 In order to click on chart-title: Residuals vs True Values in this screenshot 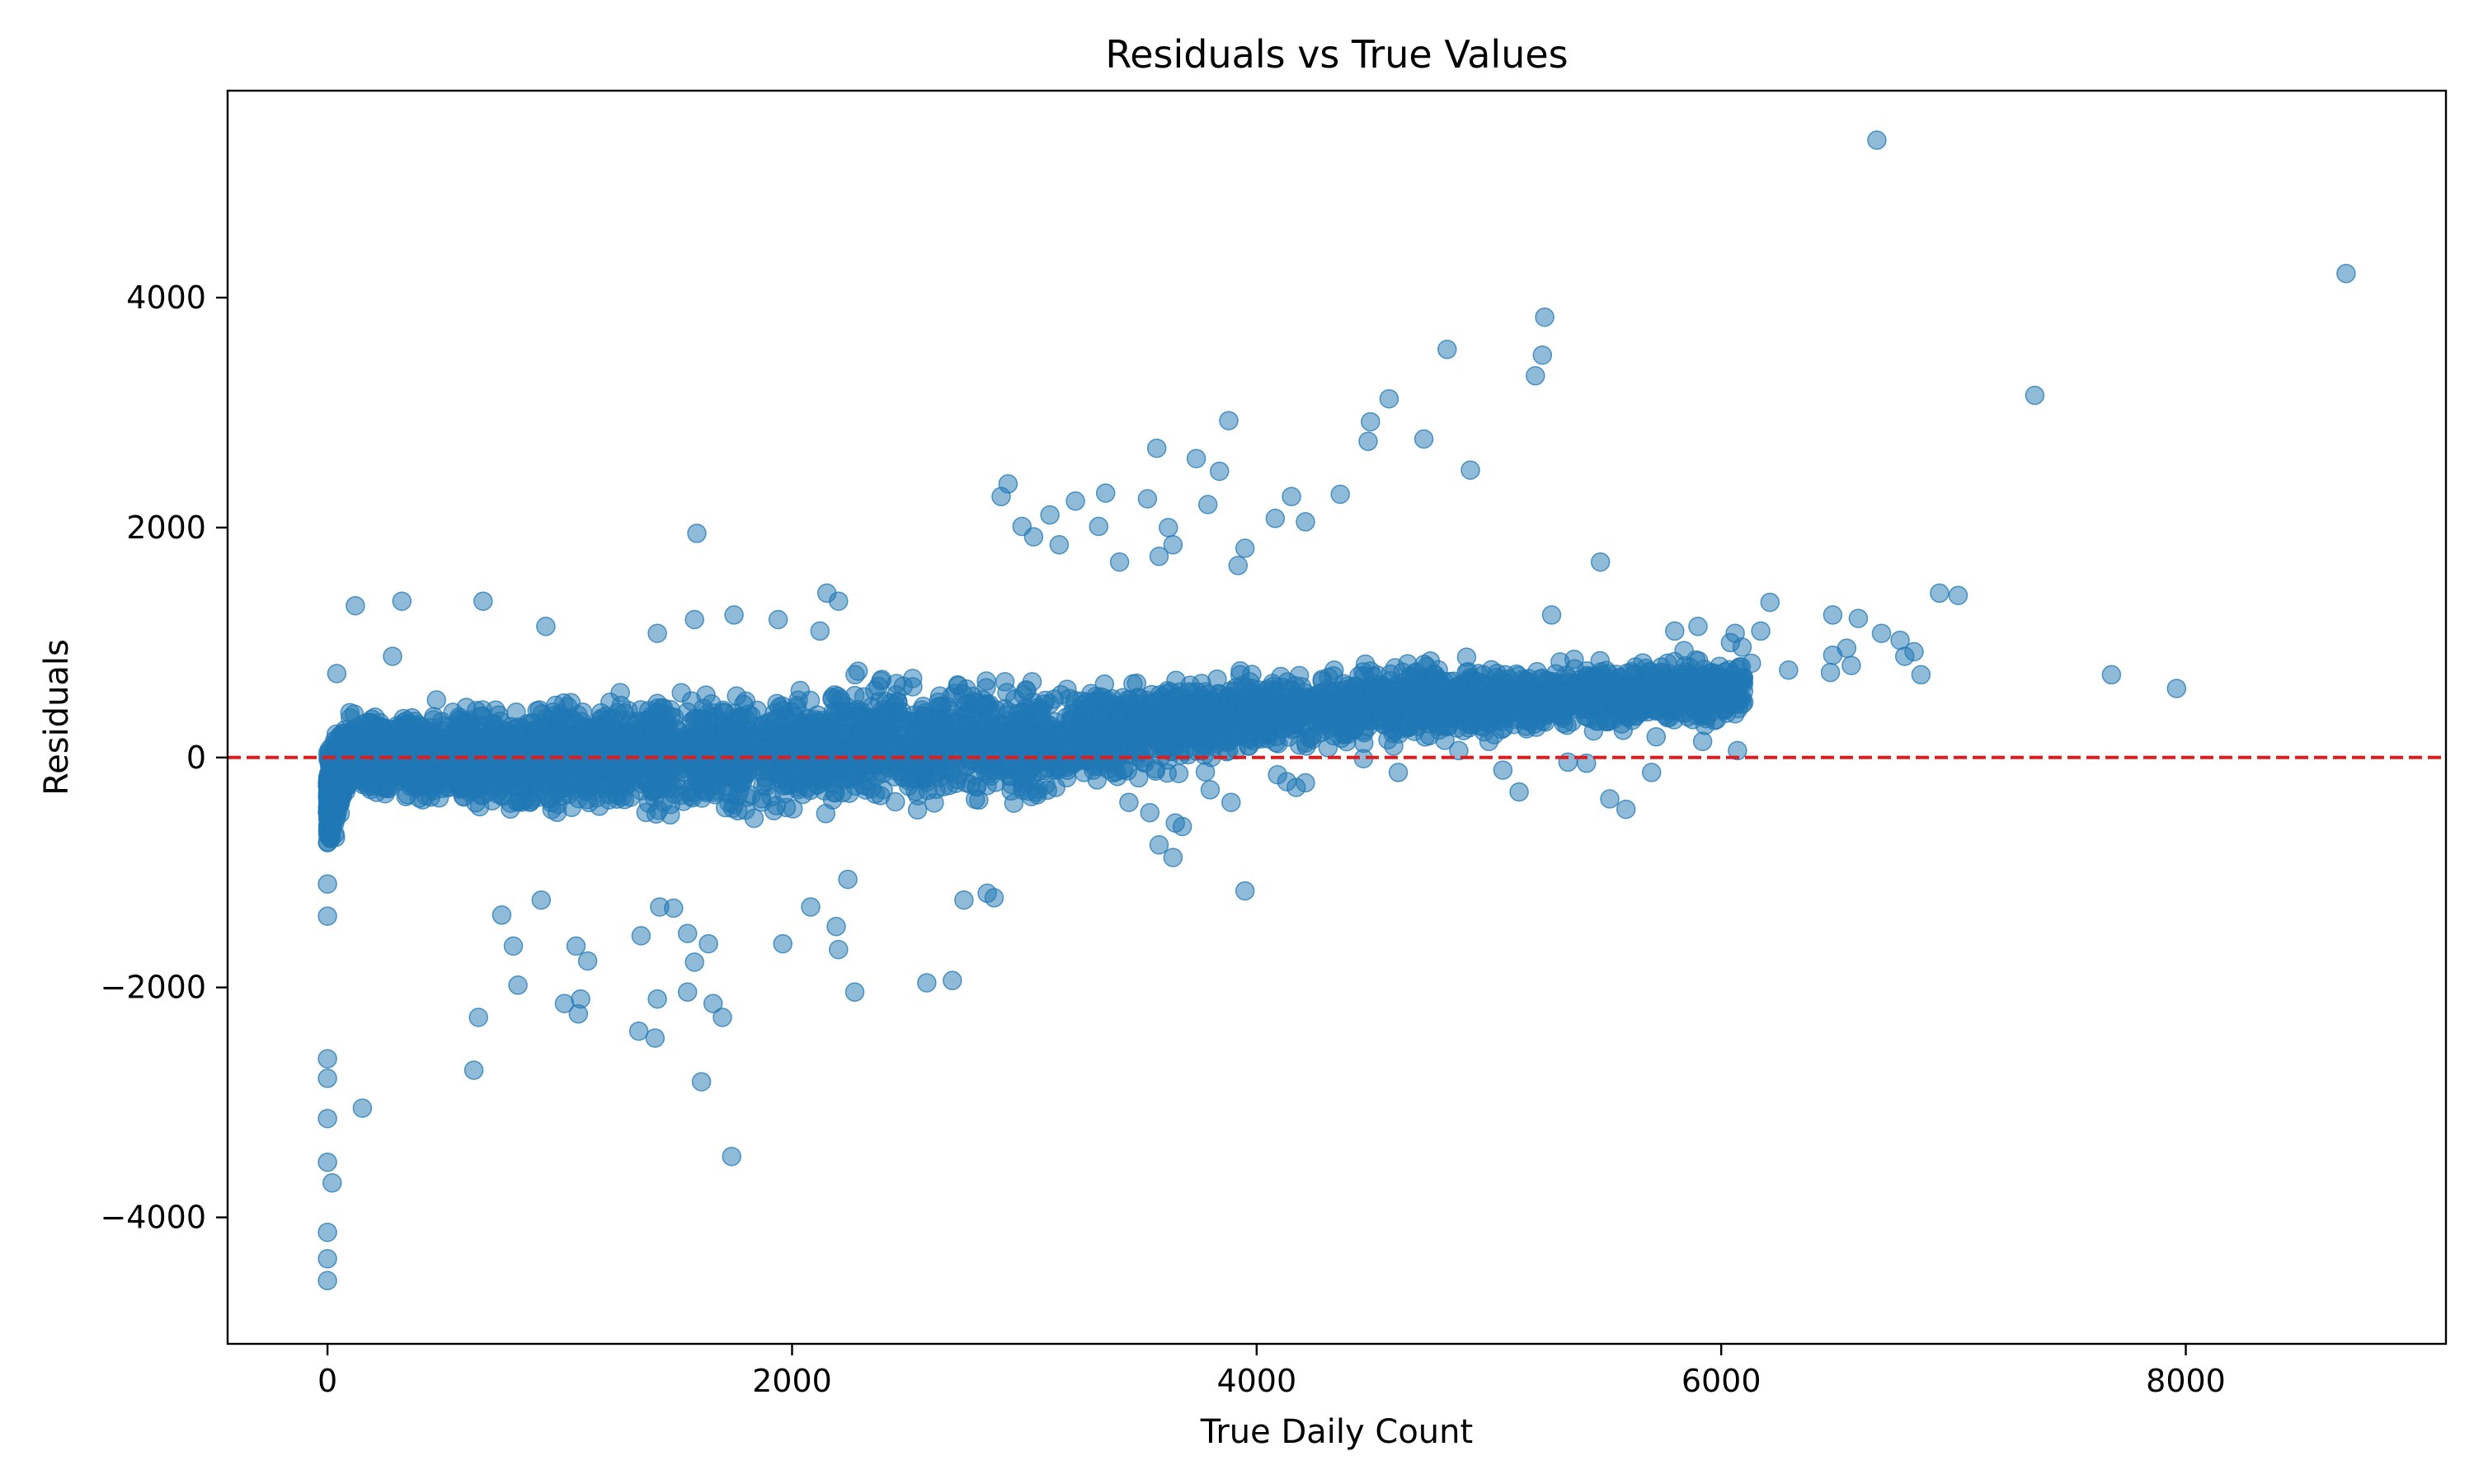, I will do `click(1336, 54)`.